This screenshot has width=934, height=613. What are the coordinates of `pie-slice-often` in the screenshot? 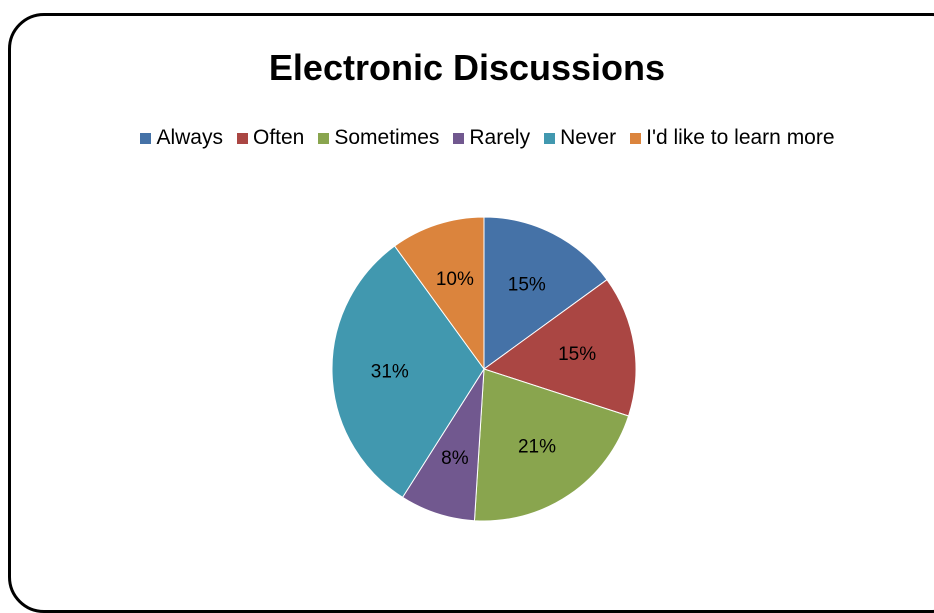 It's located at (559, 347).